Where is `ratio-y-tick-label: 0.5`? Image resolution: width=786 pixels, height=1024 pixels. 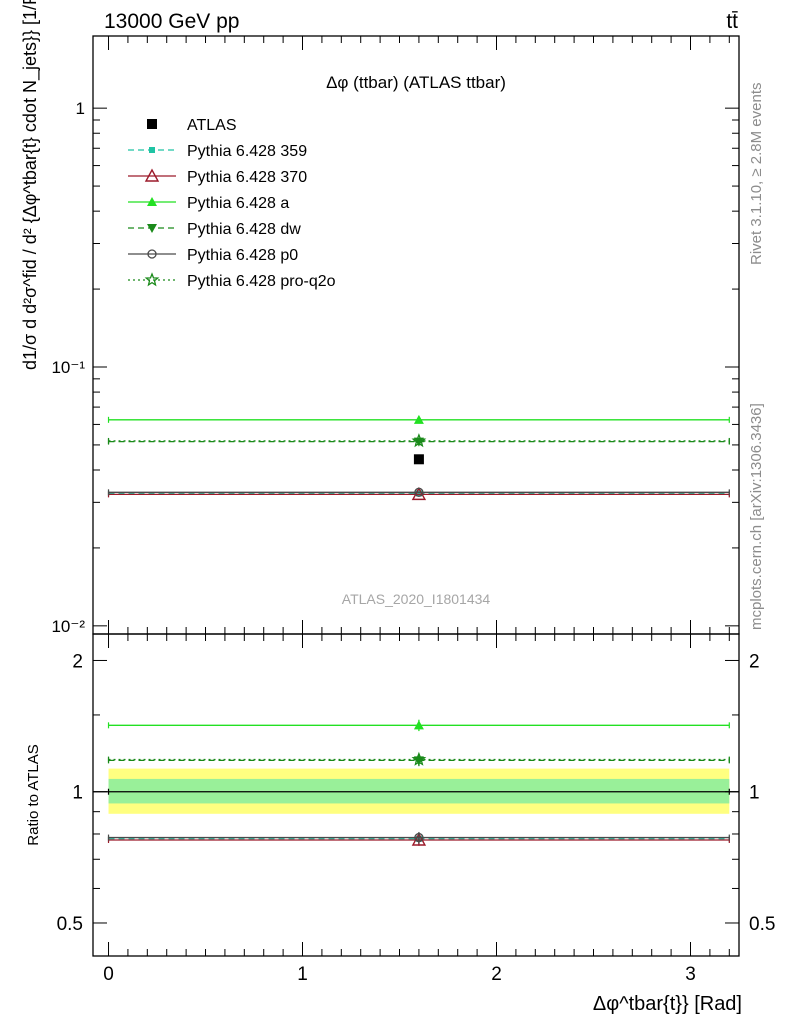 ratio-y-tick-label: 0.5 is located at coordinates (70, 924).